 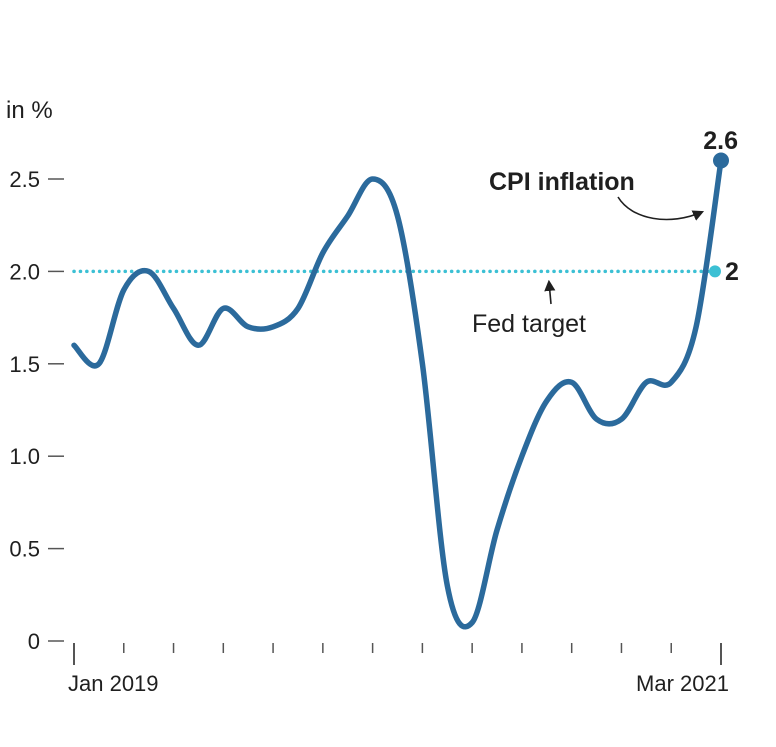 I want to click on x-axis: Jan 2019 Mar 2021, so click(x=398, y=669).